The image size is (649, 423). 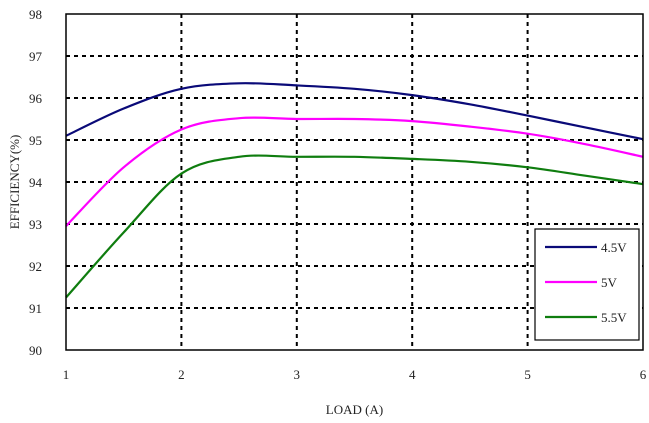 I want to click on x-axis-label: LOAD (A), so click(x=354, y=409).